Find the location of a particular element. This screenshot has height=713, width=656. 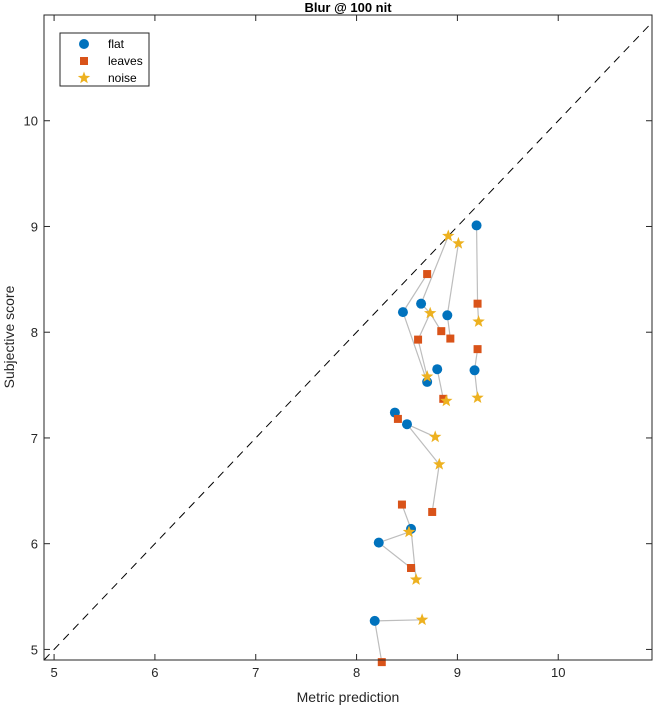

x-tick-label: 5 is located at coordinates (53, 672).